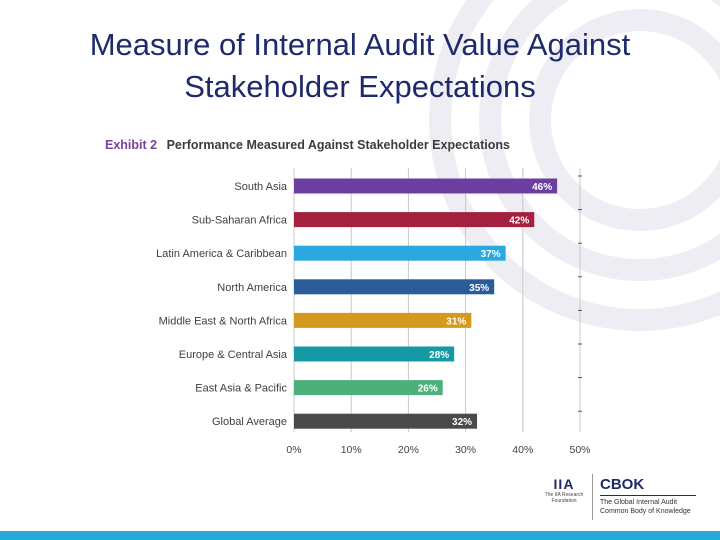 Image resolution: width=720 pixels, height=540 pixels. Describe the element at coordinates (456, 321) in the screenshot. I see `data-label: 31%` at that location.